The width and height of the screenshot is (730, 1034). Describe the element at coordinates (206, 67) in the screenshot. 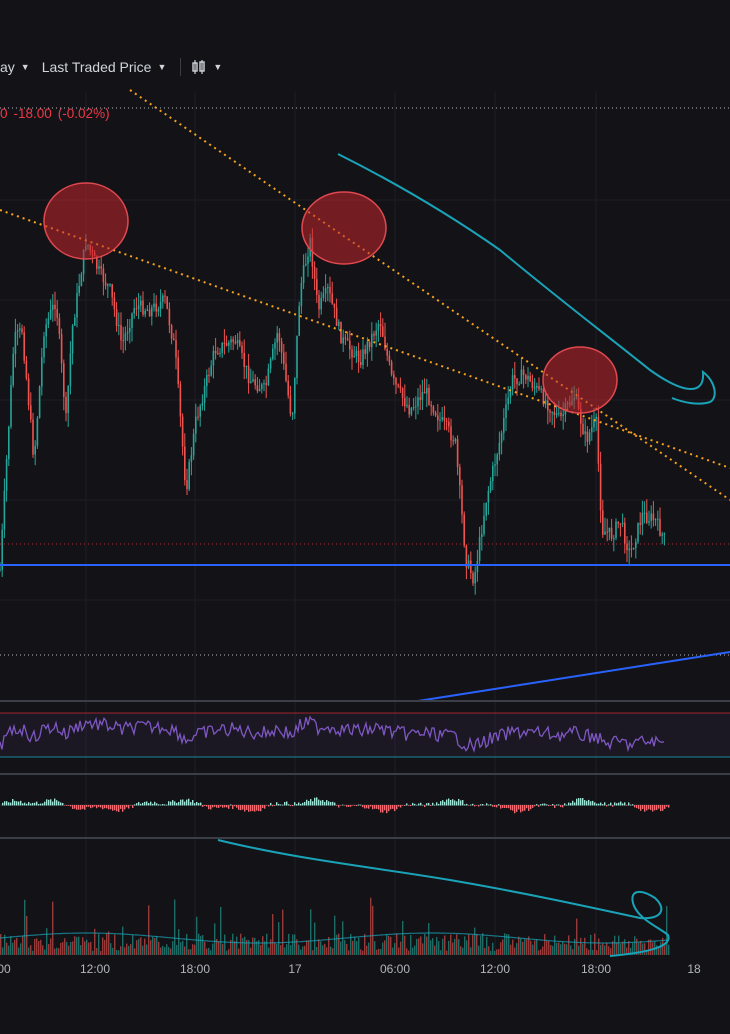

I see `chart-style-button: ▼` at that location.